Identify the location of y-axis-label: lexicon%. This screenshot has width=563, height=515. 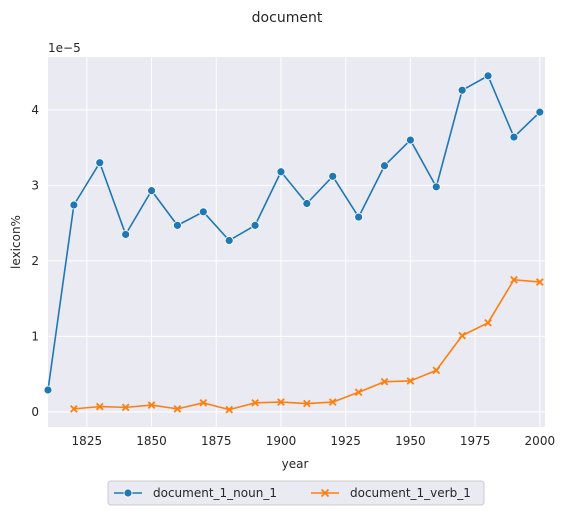
(16, 242).